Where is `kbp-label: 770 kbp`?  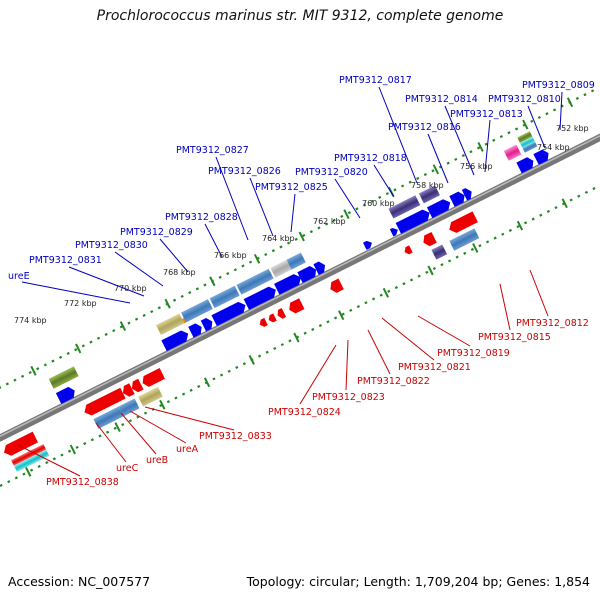
kbp-label: 770 kbp is located at coordinates (130, 288).